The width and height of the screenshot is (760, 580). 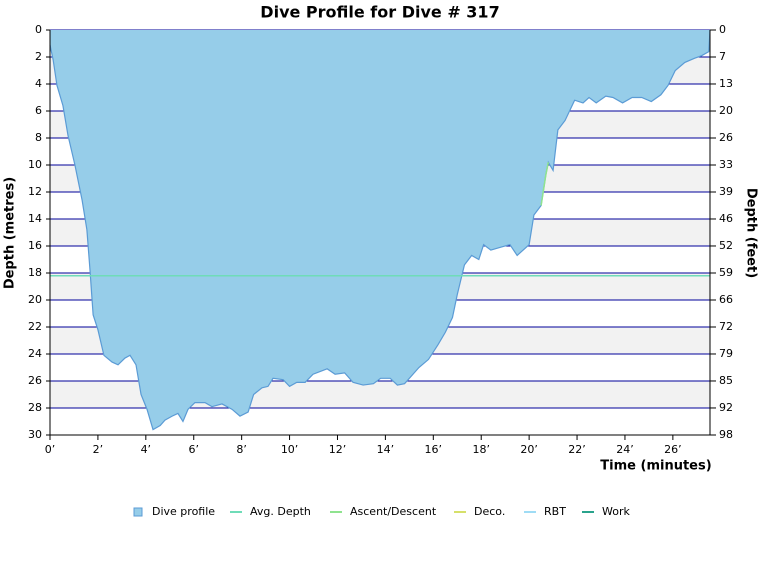 What do you see at coordinates (726, 434) in the screenshot?
I see `y2-tick-label: 98` at bounding box center [726, 434].